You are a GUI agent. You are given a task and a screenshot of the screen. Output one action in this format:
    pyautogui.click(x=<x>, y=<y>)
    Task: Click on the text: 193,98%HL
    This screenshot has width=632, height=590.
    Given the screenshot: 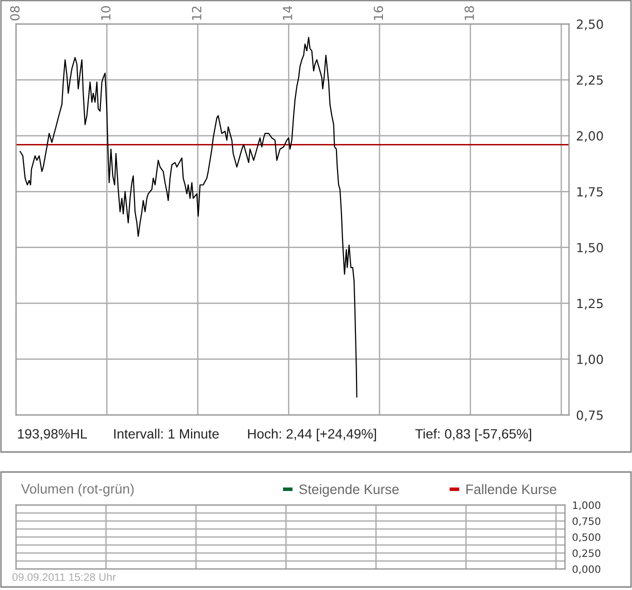 What is the action you would take?
    pyautogui.click(x=52, y=434)
    